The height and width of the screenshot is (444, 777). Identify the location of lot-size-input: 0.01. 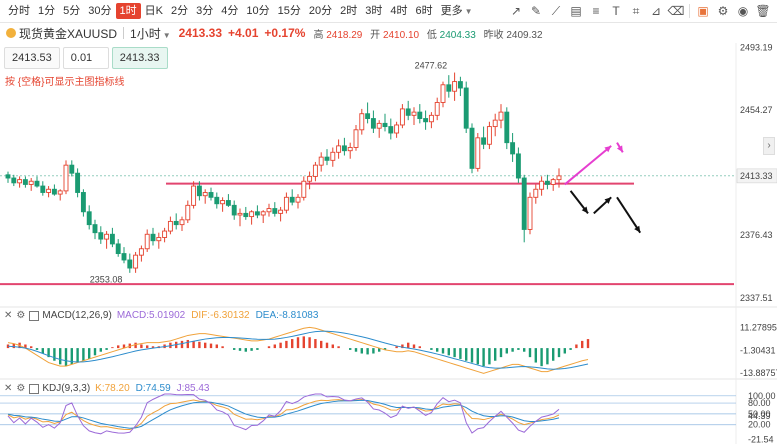
(85, 58).